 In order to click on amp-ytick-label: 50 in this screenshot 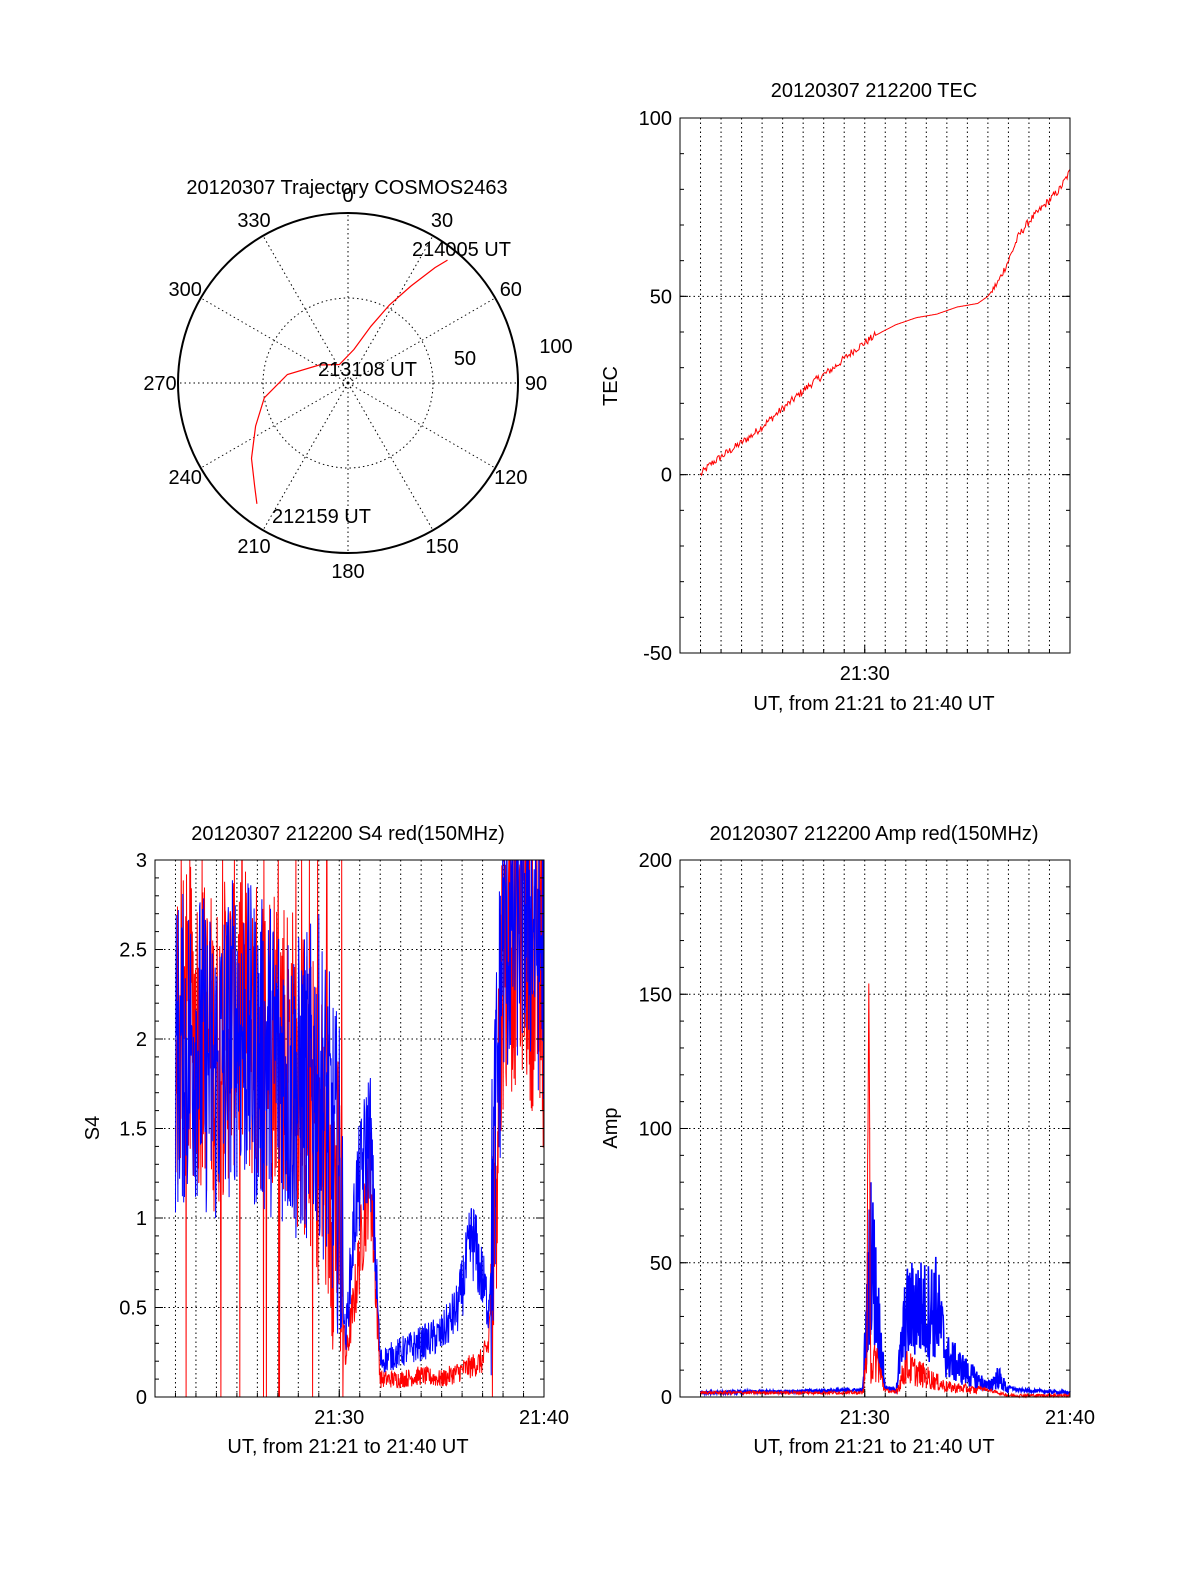, I will do `click(661, 1264)`.